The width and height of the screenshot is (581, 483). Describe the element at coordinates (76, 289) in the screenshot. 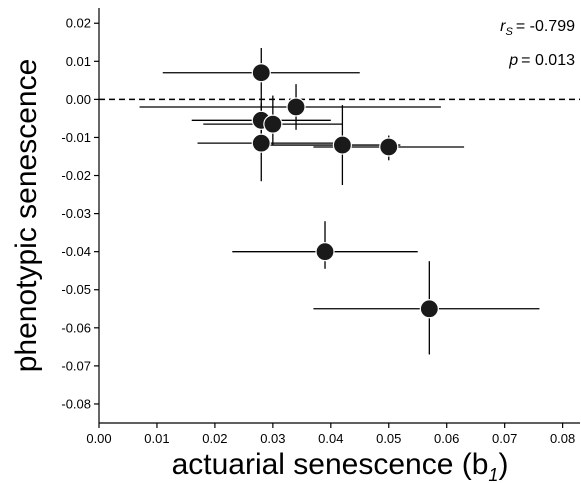

I see `y-tick-label: -0.05` at that location.